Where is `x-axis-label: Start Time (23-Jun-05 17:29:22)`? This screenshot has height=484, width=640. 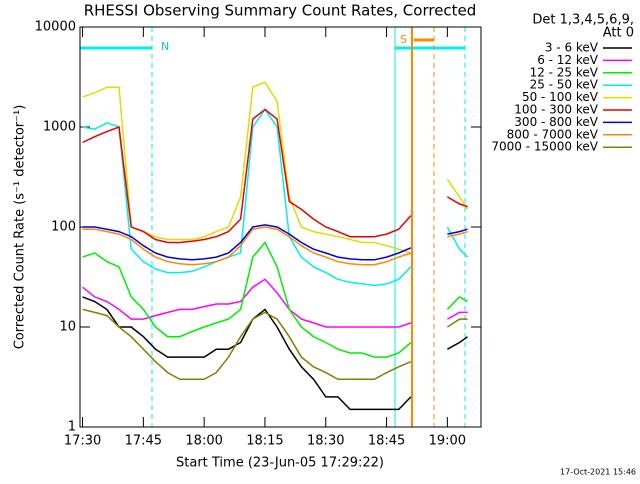 x-axis-label: Start Time (23-Jun-05 17:29:22) is located at coordinates (280, 463).